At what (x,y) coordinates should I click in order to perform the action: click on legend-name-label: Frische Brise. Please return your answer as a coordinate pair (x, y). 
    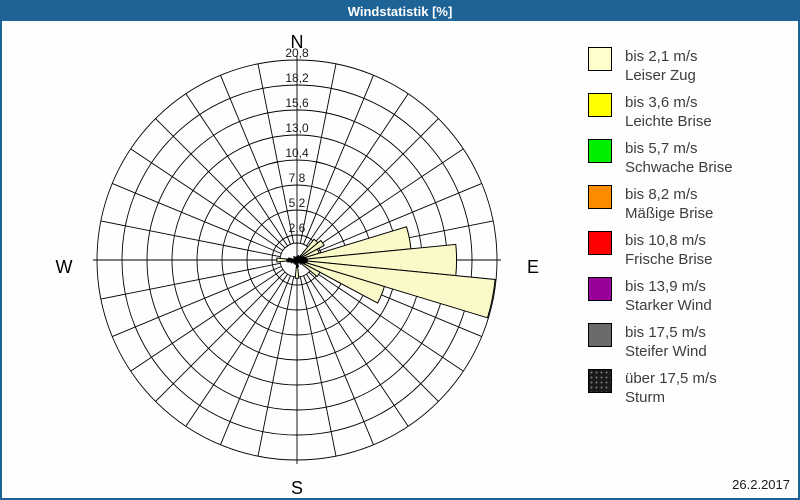
    Looking at the image, I should click on (669, 259).